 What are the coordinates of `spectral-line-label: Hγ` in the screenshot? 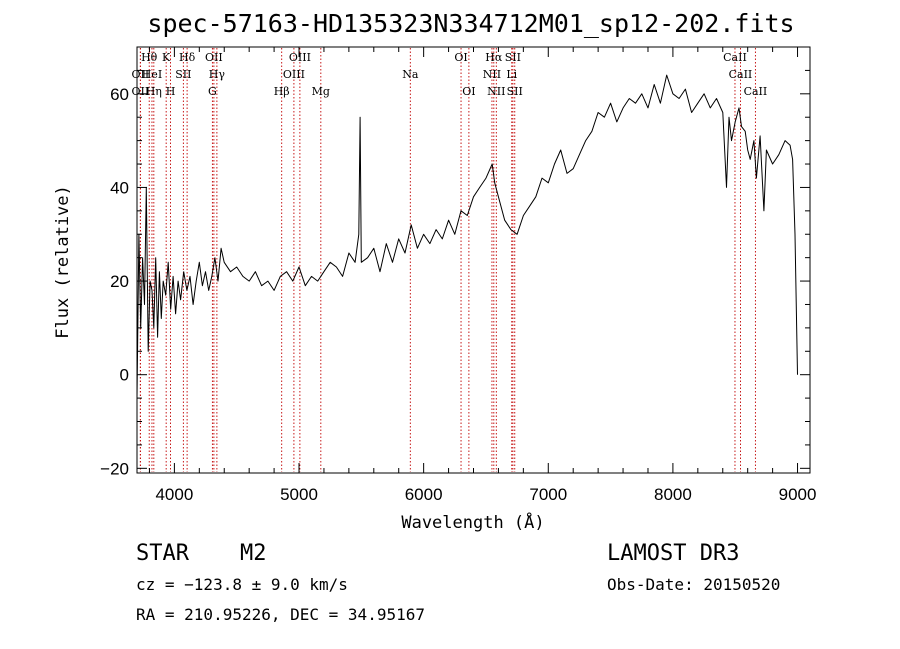 It's located at (217, 74).